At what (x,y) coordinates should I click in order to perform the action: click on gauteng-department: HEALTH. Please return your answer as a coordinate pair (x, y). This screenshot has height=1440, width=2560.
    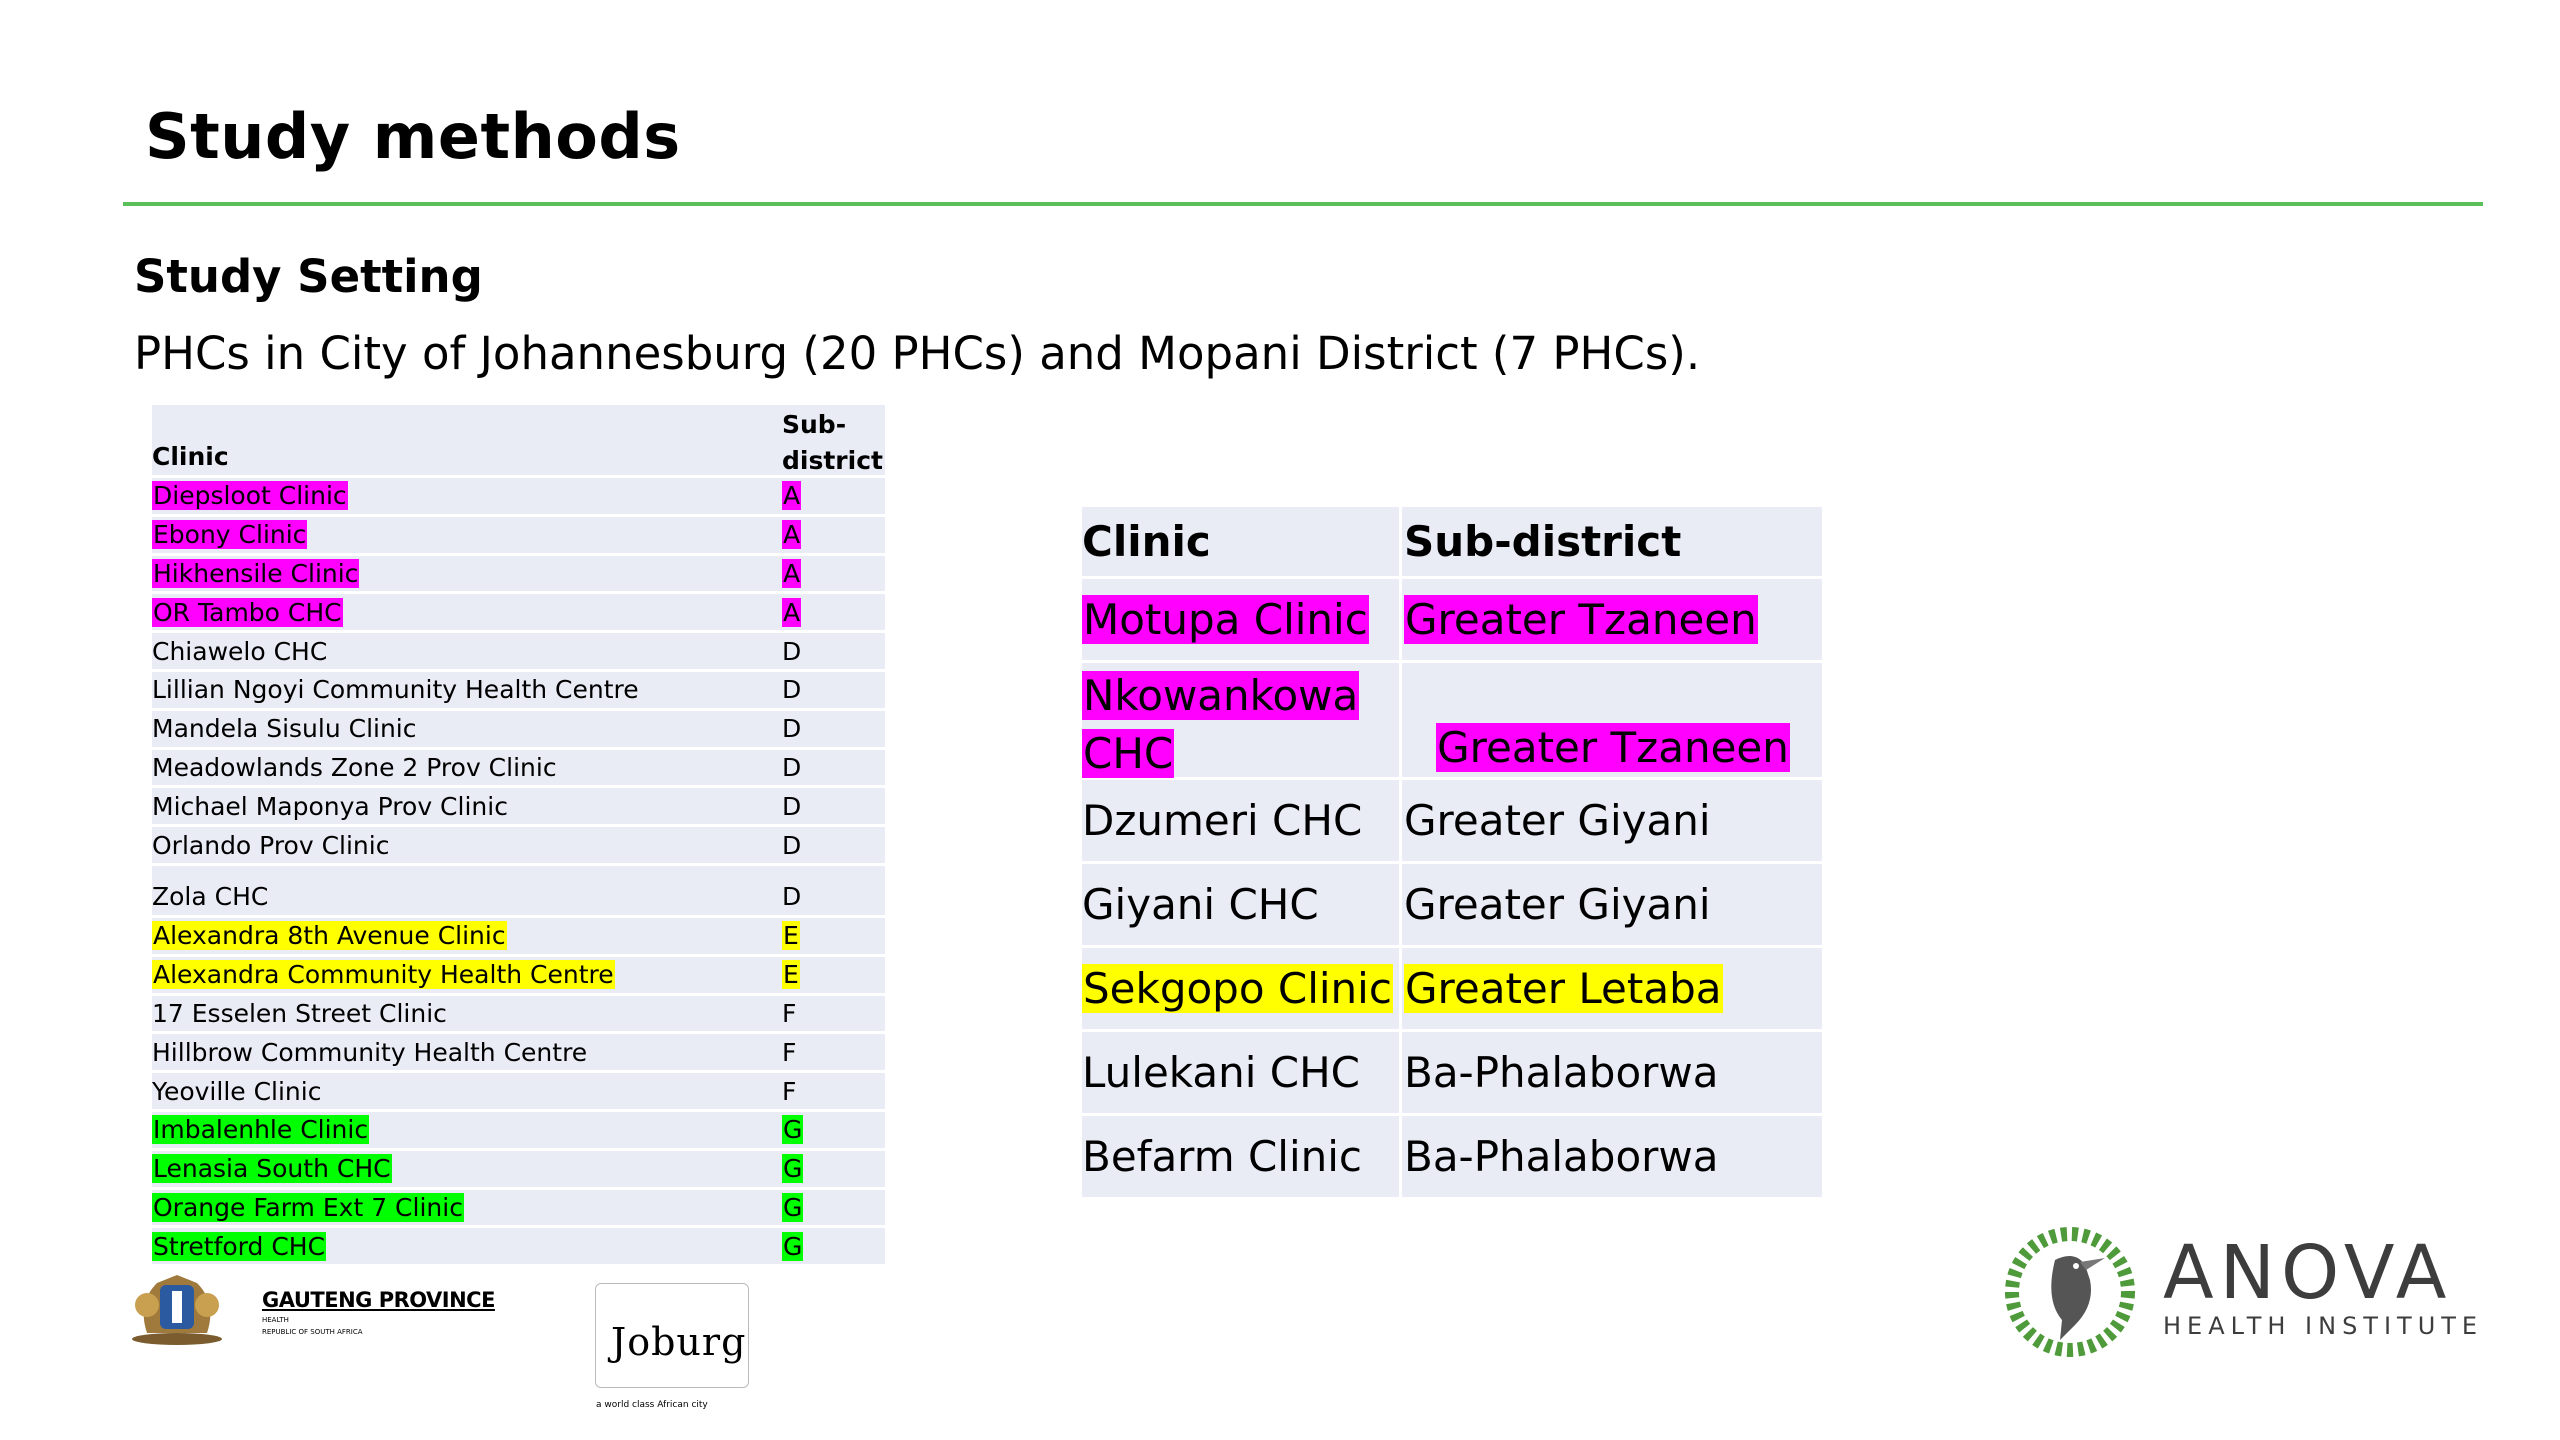
    Looking at the image, I should click on (275, 1320).